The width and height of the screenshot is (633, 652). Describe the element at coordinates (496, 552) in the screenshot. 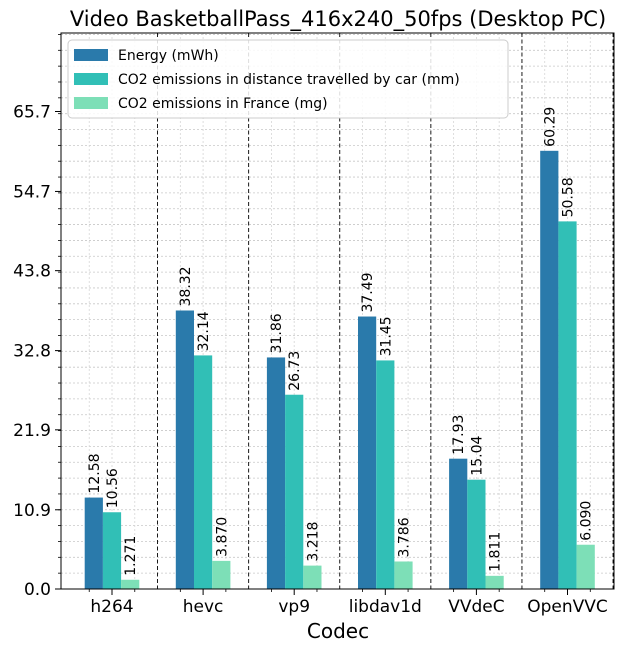

I see `data-label: 1.811` at that location.